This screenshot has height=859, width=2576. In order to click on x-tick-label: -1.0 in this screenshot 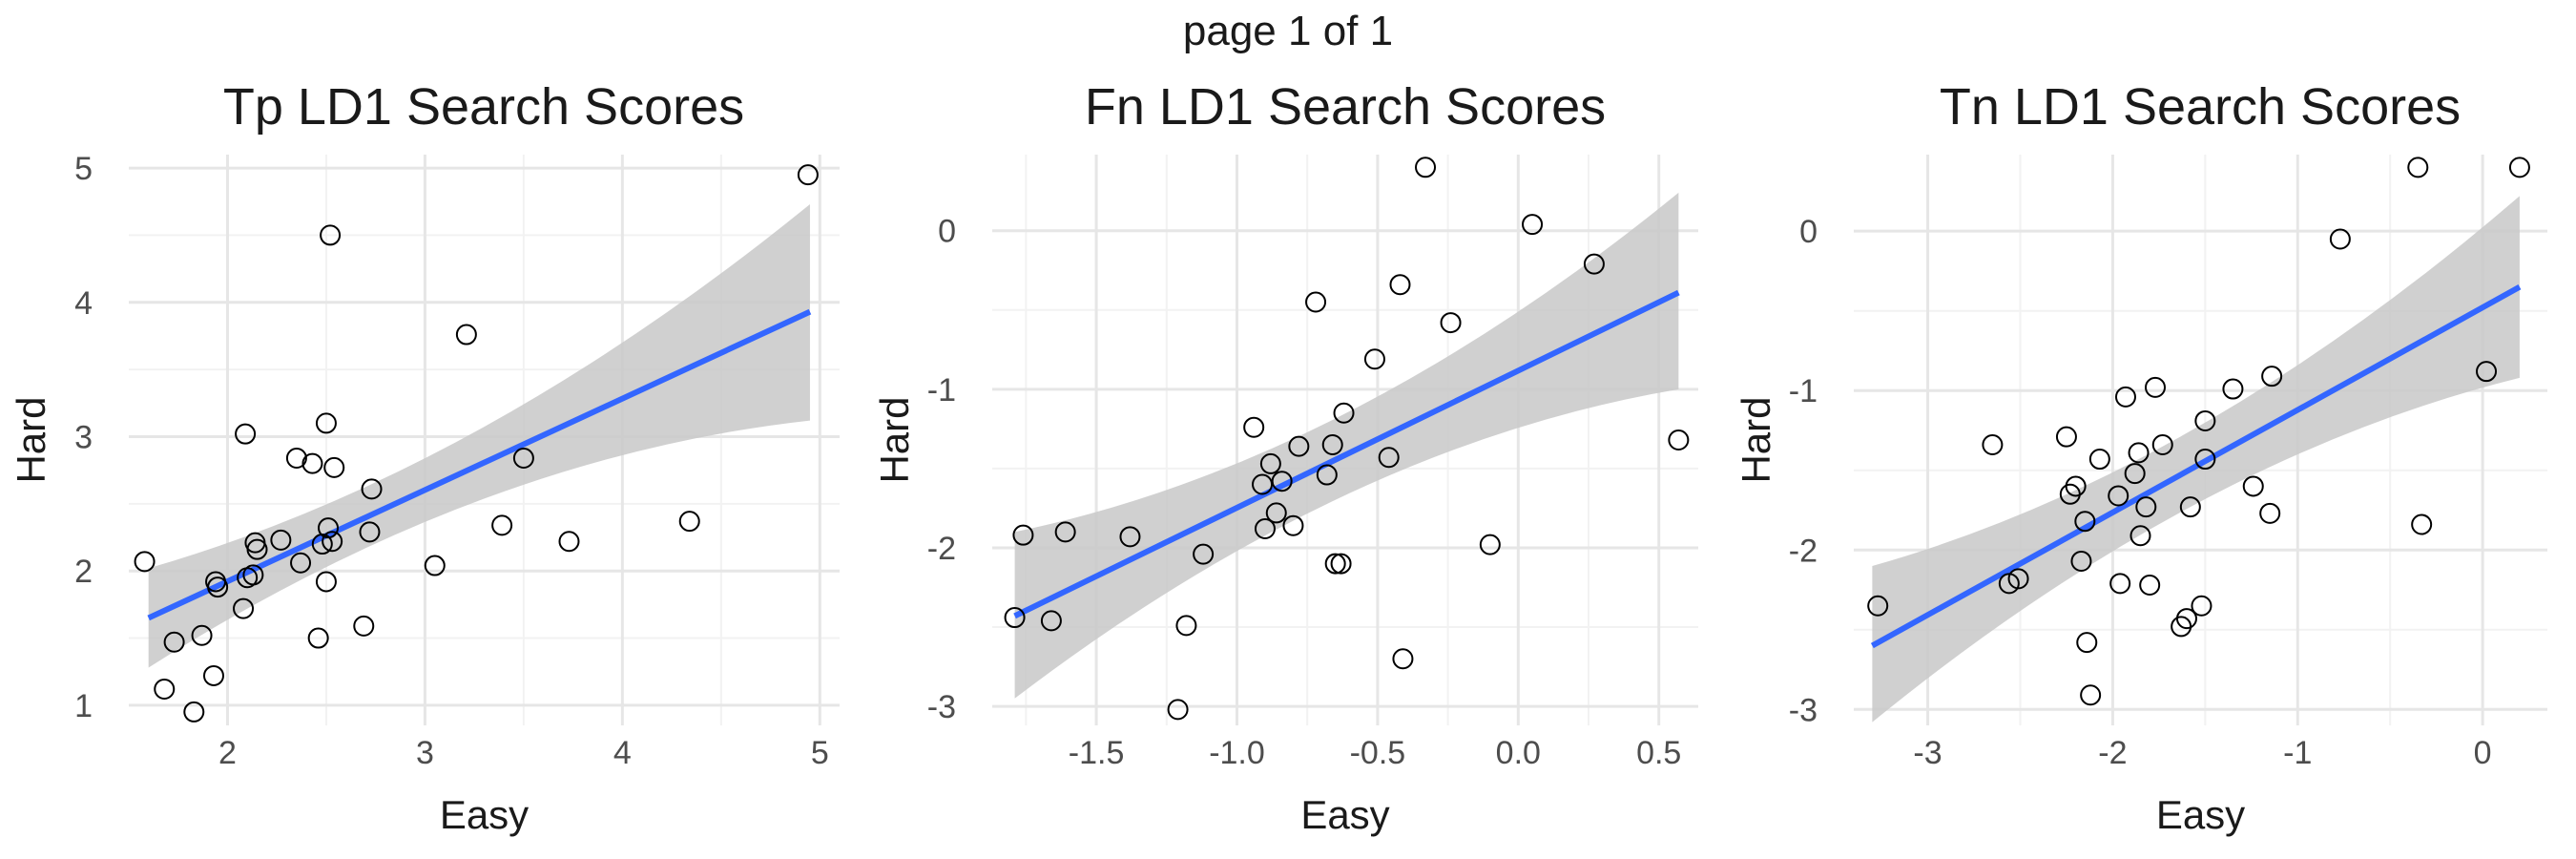, I will do `click(1237, 753)`.